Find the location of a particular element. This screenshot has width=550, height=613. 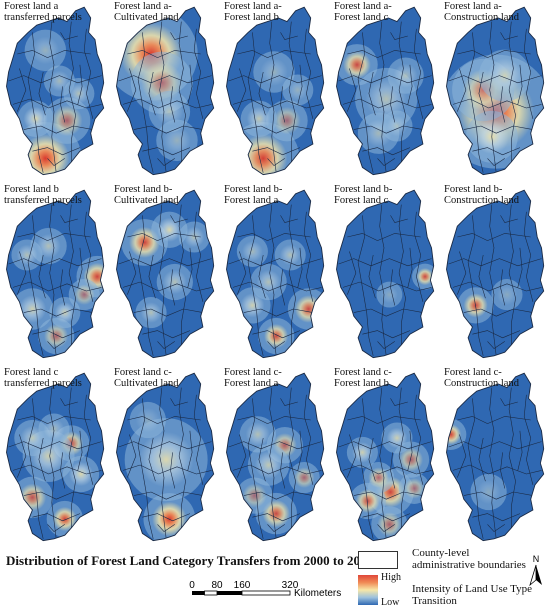

intensity-legend-label: Intensity of Land Use Type Transition is located at coordinates (472, 595).